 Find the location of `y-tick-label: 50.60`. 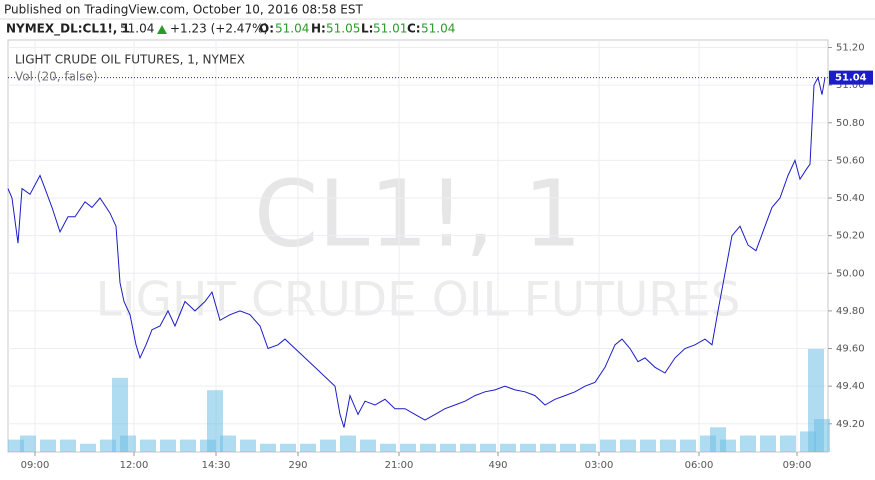

y-tick-label: 50.60 is located at coordinates (850, 160).